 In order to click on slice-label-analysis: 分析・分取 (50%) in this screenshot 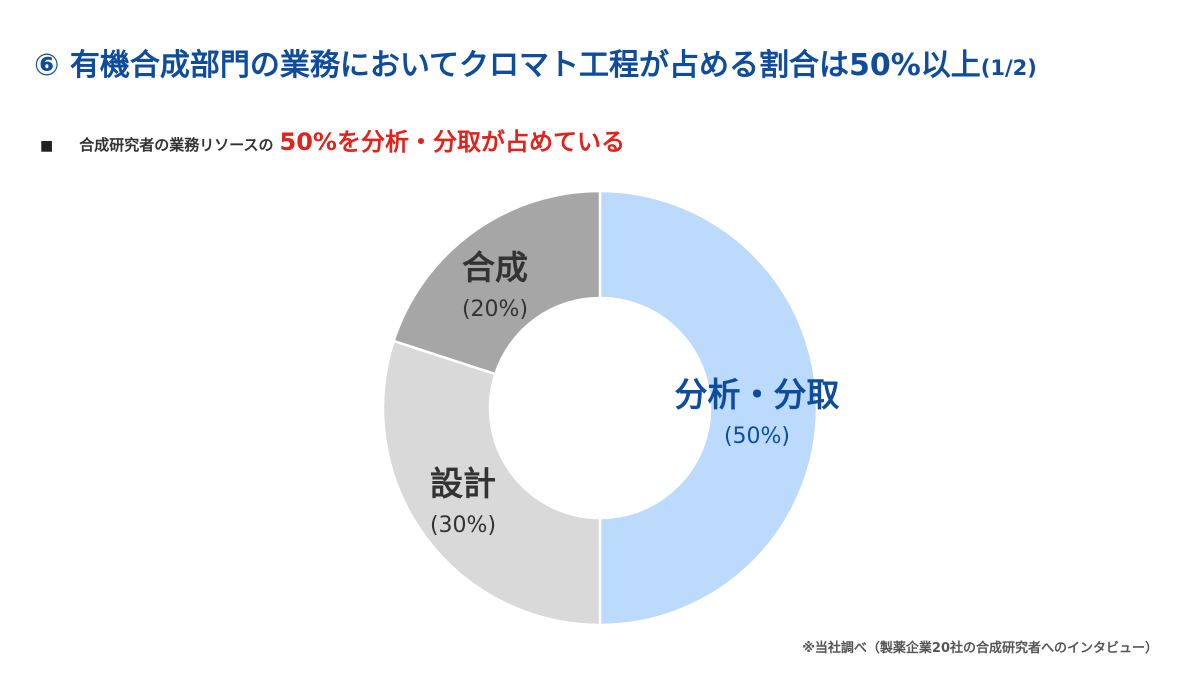, I will do `click(757, 408)`.